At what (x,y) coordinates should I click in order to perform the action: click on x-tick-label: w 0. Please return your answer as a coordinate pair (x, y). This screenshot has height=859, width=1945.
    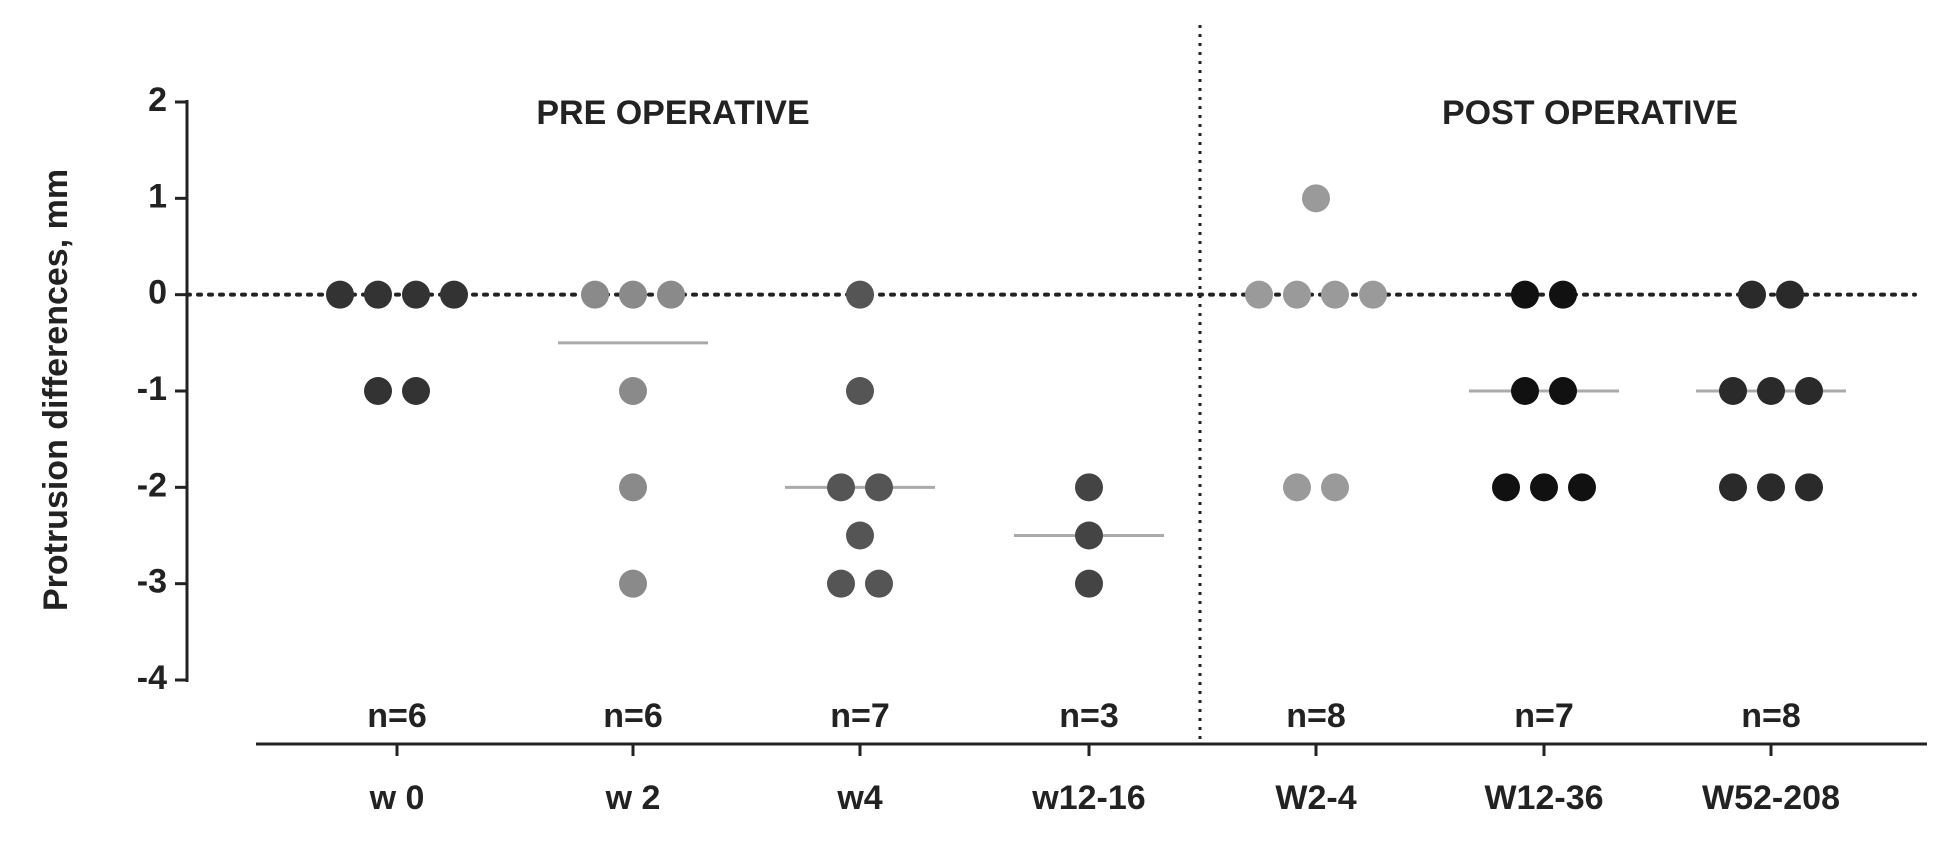
    Looking at the image, I should click on (397, 798).